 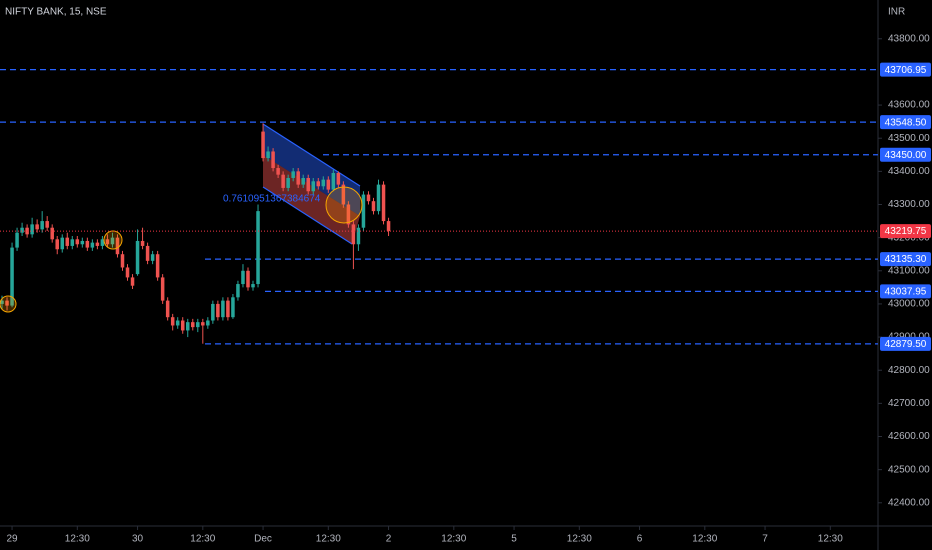 I want to click on channel-upper, so click(x=311, y=170).